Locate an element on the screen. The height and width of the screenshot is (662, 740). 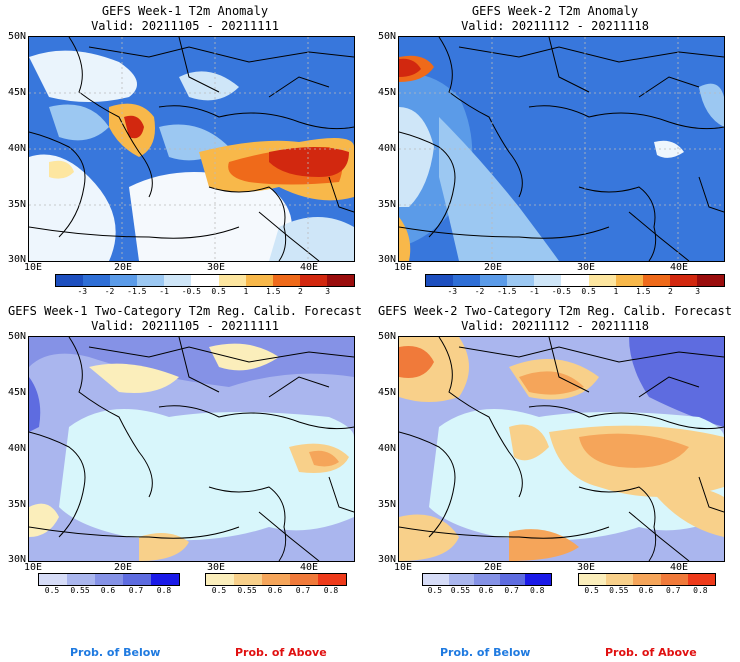
anomaly-colorbar is located at coordinates (205, 280).